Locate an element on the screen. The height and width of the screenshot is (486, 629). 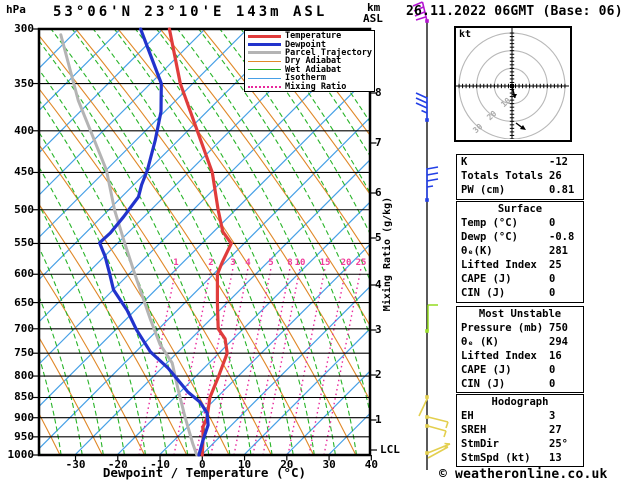
legend-item: Mixing Ratio is located at coordinates (311, 86).